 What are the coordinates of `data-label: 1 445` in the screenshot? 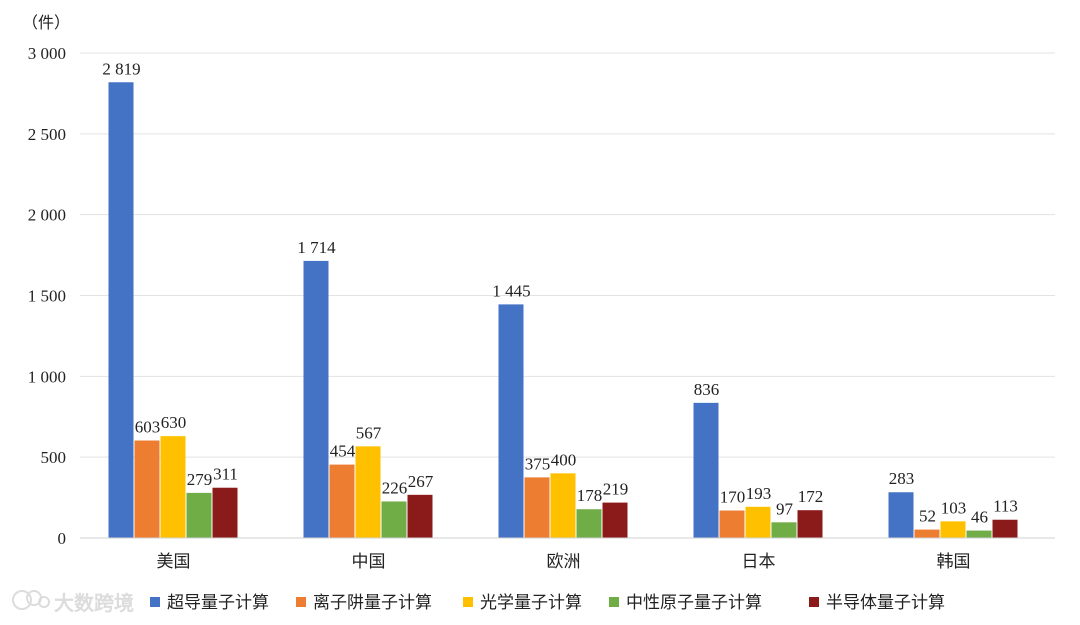 It's located at (511, 290).